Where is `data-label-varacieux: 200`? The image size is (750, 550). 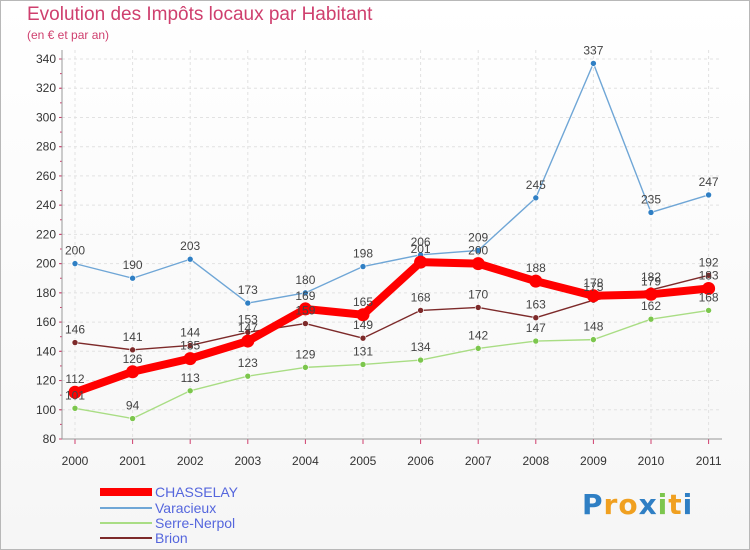
data-label-varacieux: 200 is located at coordinates (75, 251).